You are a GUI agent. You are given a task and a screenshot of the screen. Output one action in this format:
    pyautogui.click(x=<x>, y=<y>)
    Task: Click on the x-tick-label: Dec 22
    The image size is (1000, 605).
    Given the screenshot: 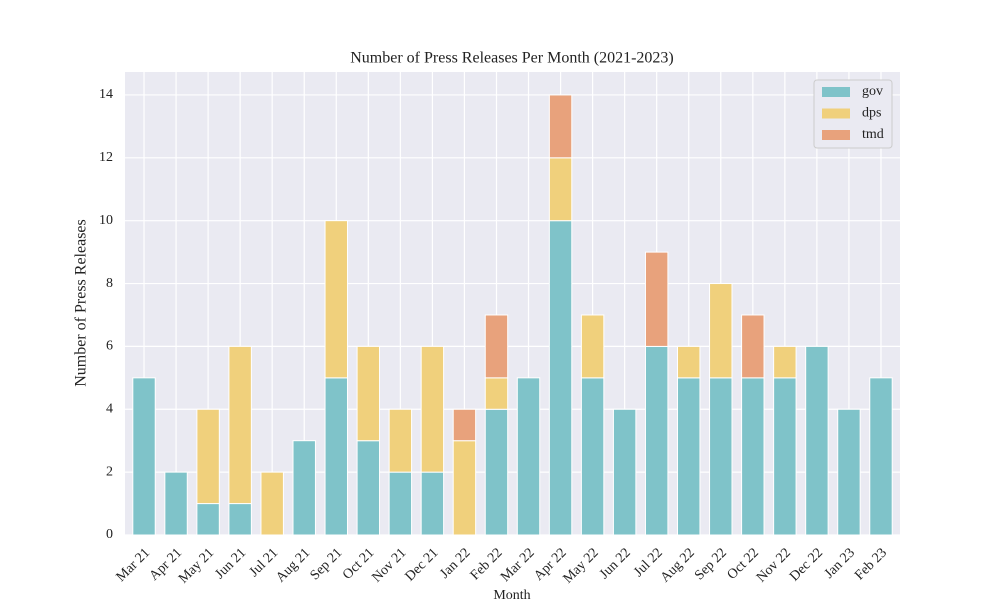 What is the action you would take?
    pyautogui.click(x=806, y=564)
    